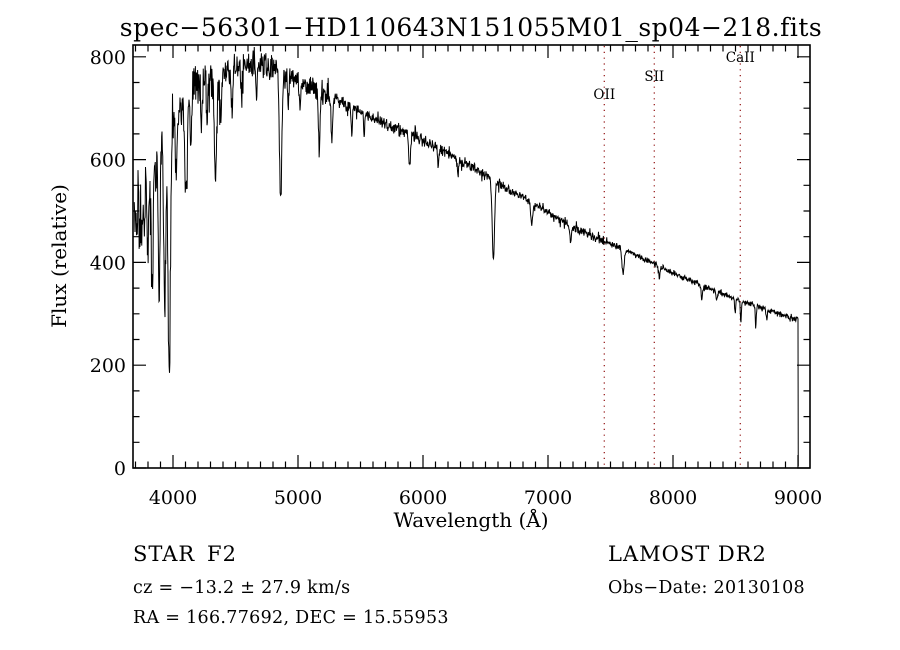 This screenshot has height=650, width=900. I want to click on x-tick-label: 5000, so click(298, 498).